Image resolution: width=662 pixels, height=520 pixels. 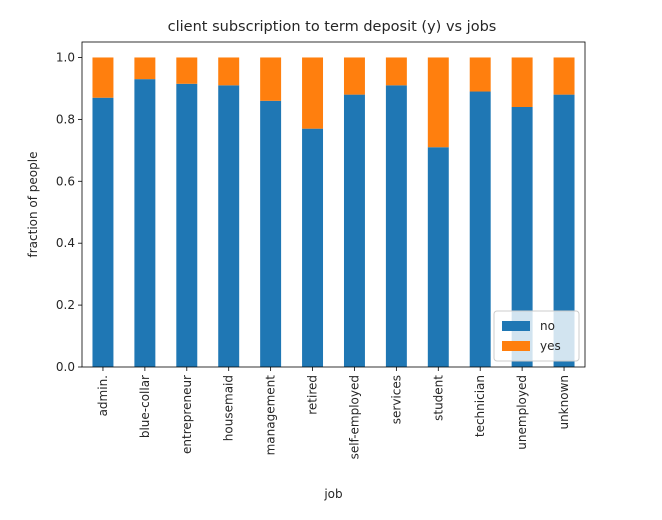 What do you see at coordinates (187, 414) in the screenshot?
I see `x-tick-label: entrepreneur` at bounding box center [187, 414].